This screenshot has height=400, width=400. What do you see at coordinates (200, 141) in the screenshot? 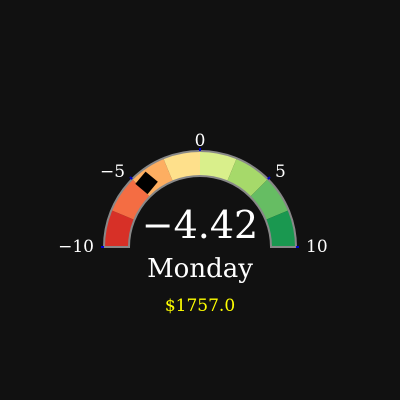
I see `tick-label-2: 0` at bounding box center [200, 141].